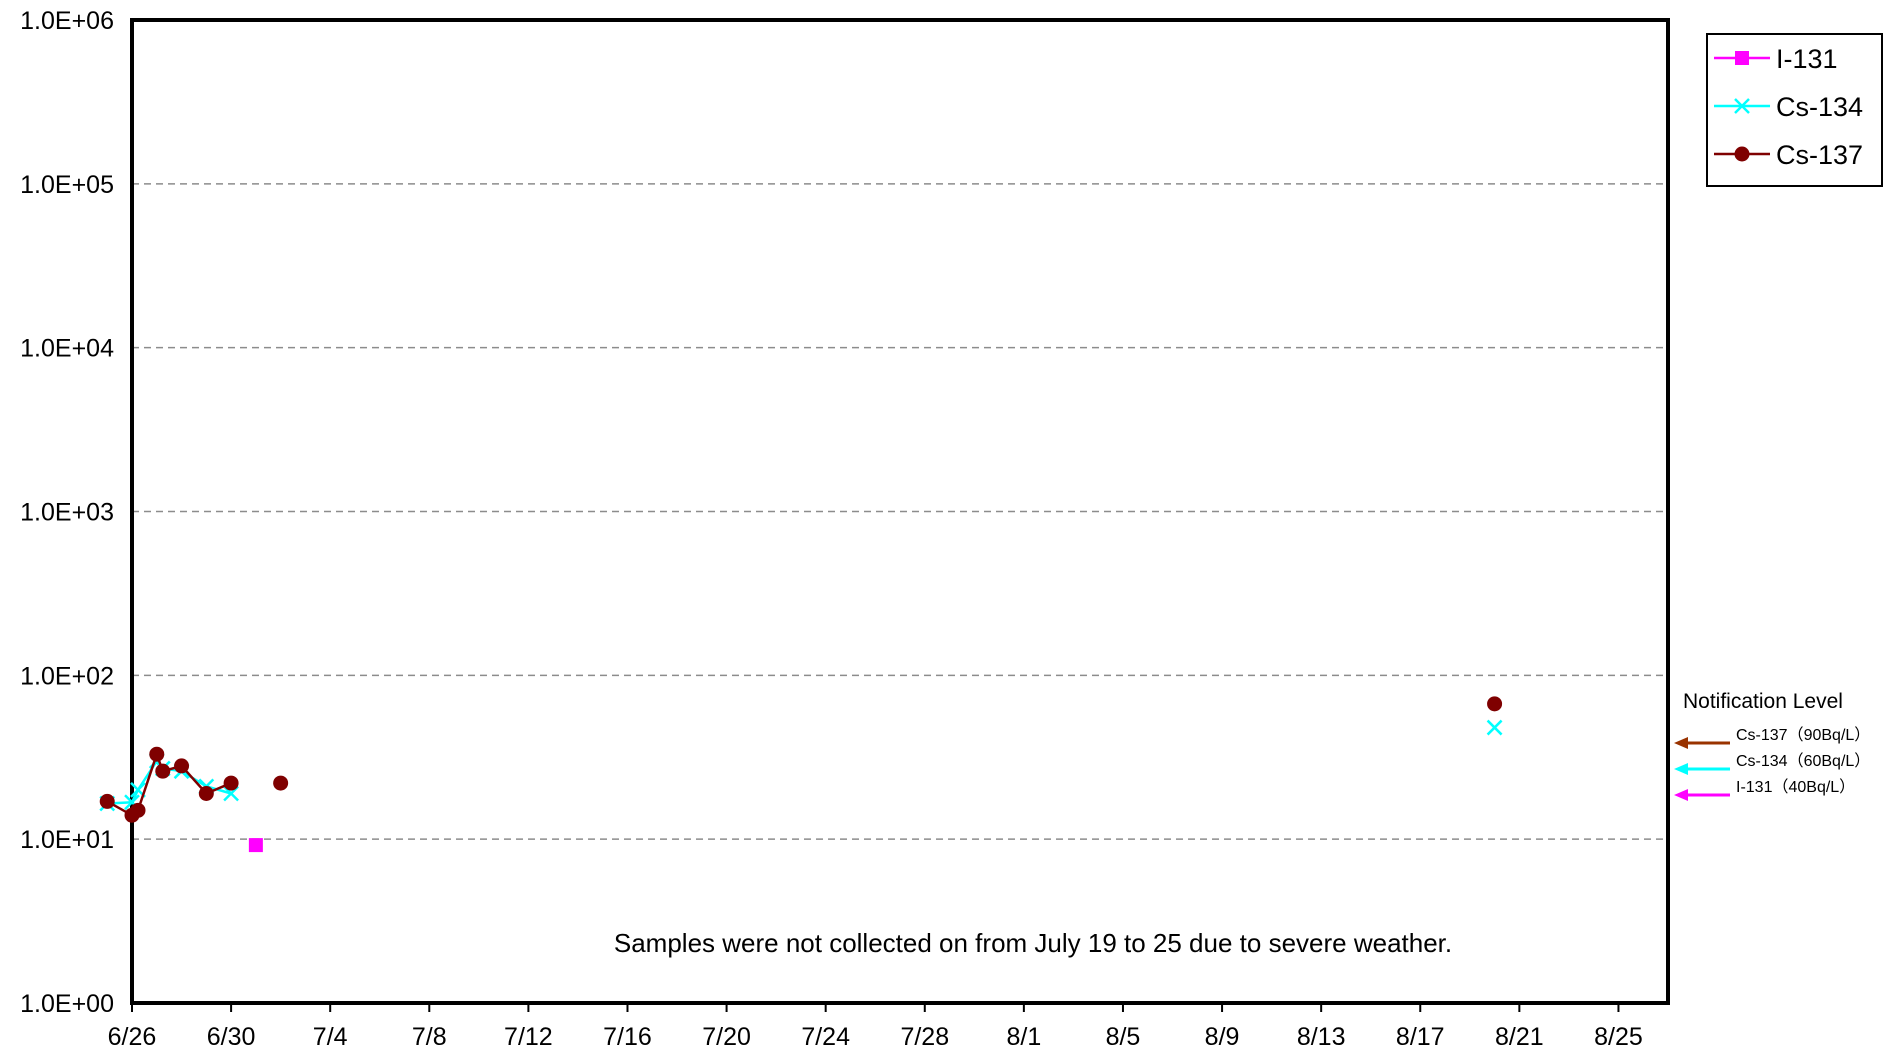 The height and width of the screenshot is (1056, 1892). I want to click on y-tick-label: 1.0E+03, so click(67, 513).